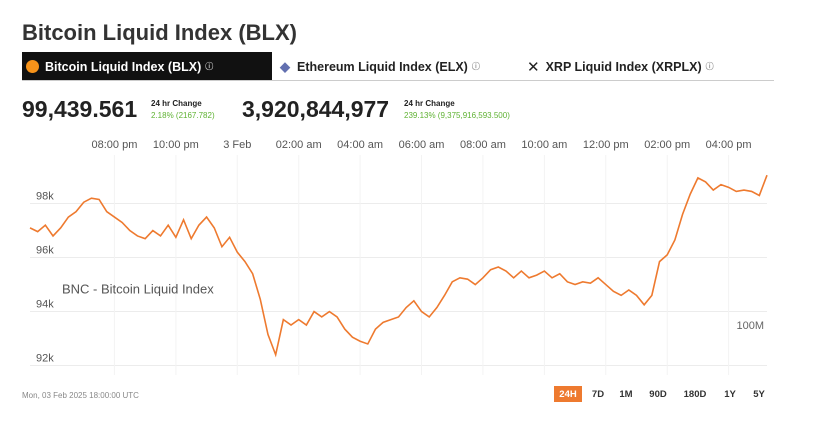  Describe the element at coordinates (316, 109) in the screenshot. I see `stat-value: 3,920,844,977` at that location.